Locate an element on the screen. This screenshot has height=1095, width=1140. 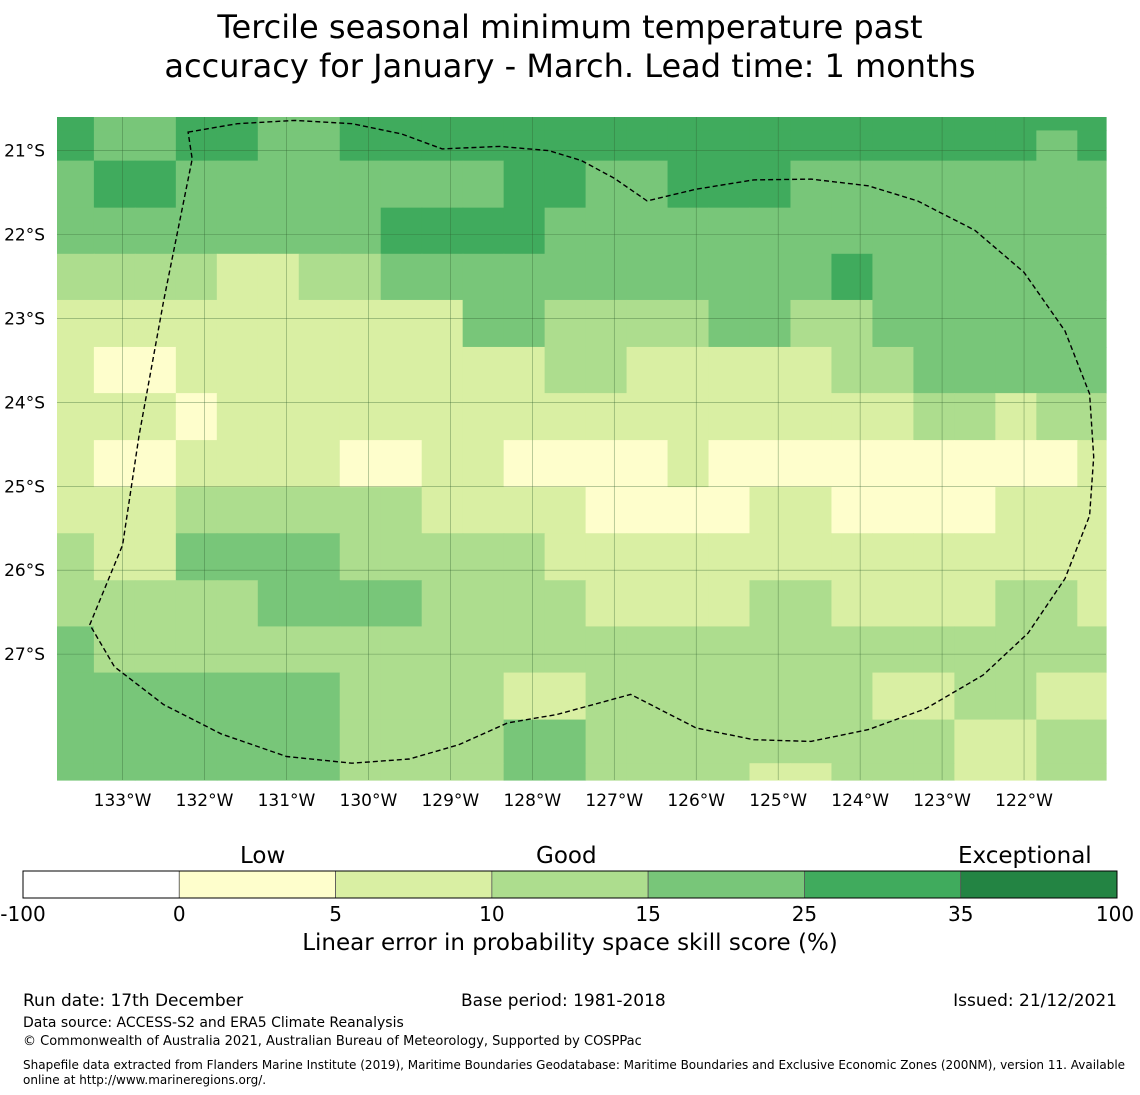
lat-tick-label: 21°S is located at coordinates (24, 152).